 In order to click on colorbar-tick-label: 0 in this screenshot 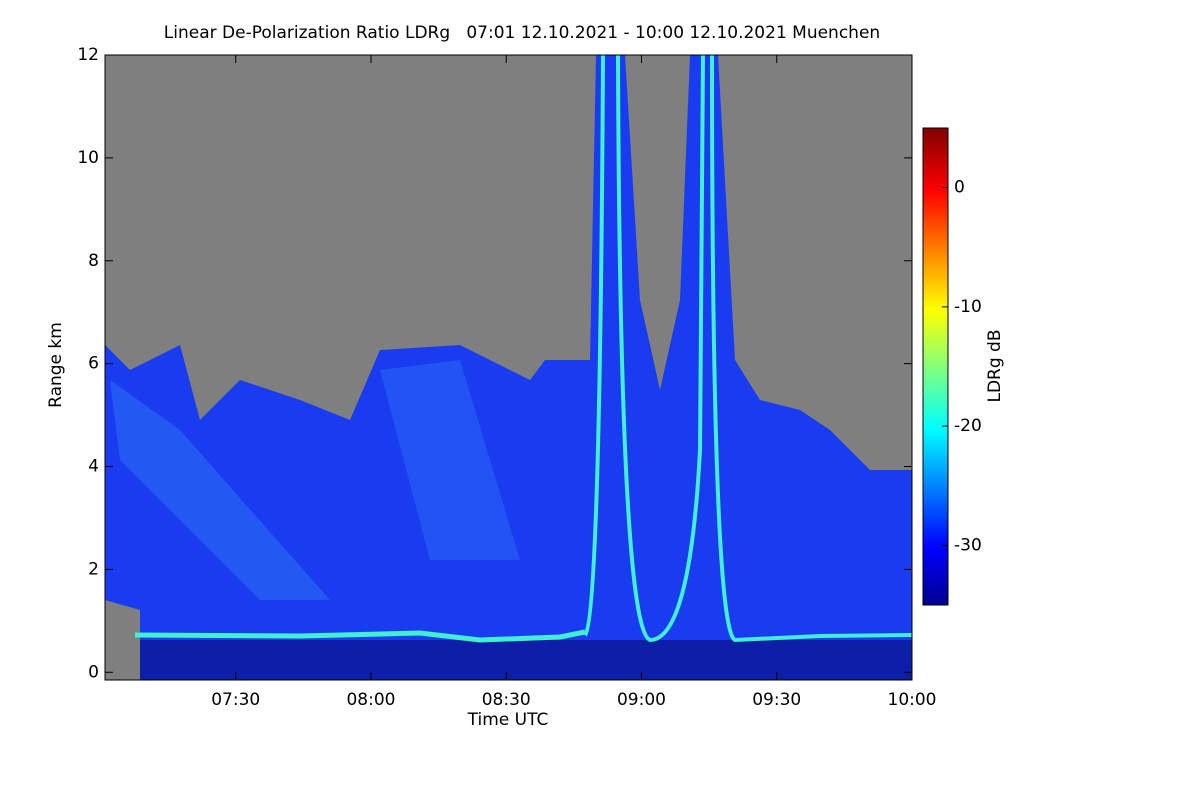, I will do `click(959, 188)`.